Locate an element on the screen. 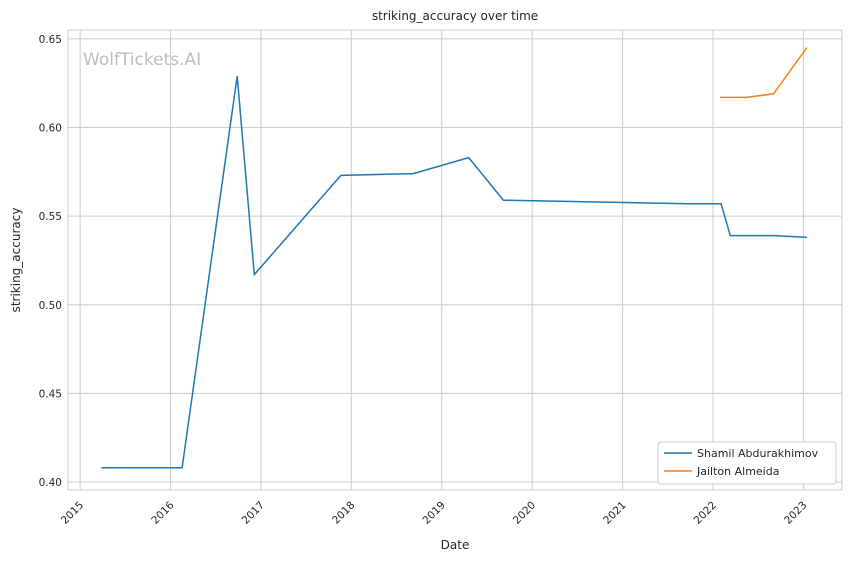  y-tick-label: 0.40 is located at coordinates (50, 483).